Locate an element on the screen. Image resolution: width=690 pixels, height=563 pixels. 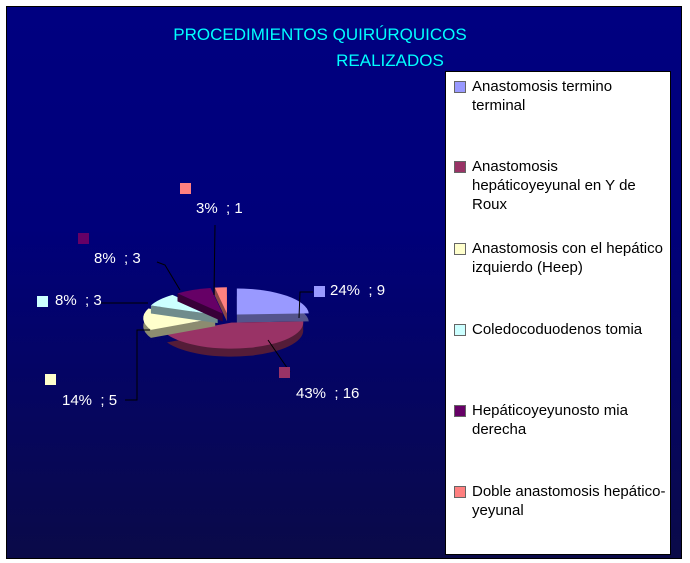
legend-label: Hepáticoyeyunosto mia derecha is located at coordinates (550, 420).